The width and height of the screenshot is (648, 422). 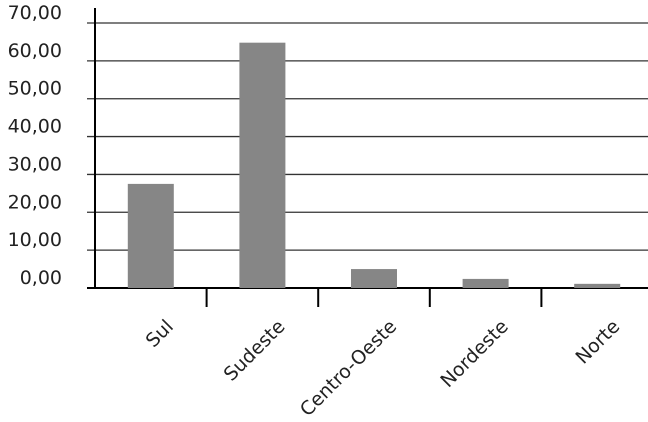 I want to click on x-tick-label: Norte, so click(x=597, y=342).